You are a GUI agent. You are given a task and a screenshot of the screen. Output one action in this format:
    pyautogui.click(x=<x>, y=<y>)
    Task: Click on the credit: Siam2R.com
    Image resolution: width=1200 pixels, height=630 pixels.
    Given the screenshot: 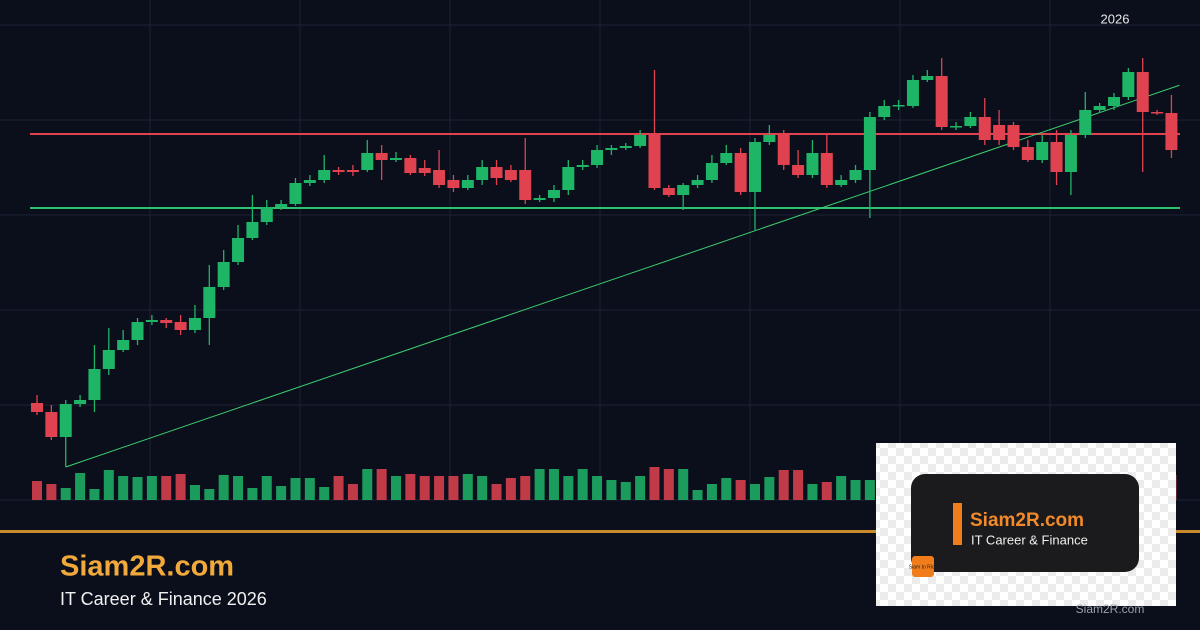 What is the action you would take?
    pyautogui.click(x=1110, y=609)
    